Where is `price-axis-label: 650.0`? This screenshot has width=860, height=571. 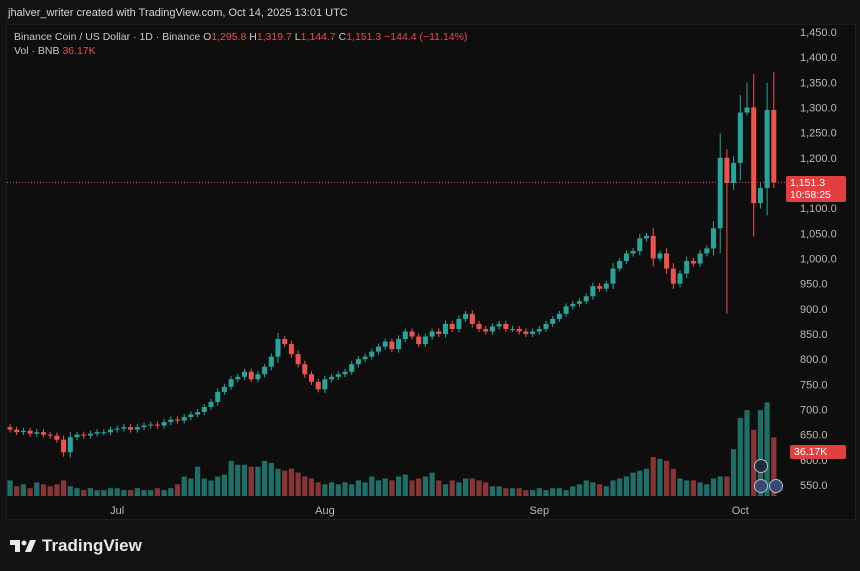
price-axis-label: 650.0 is located at coordinates (814, 436).